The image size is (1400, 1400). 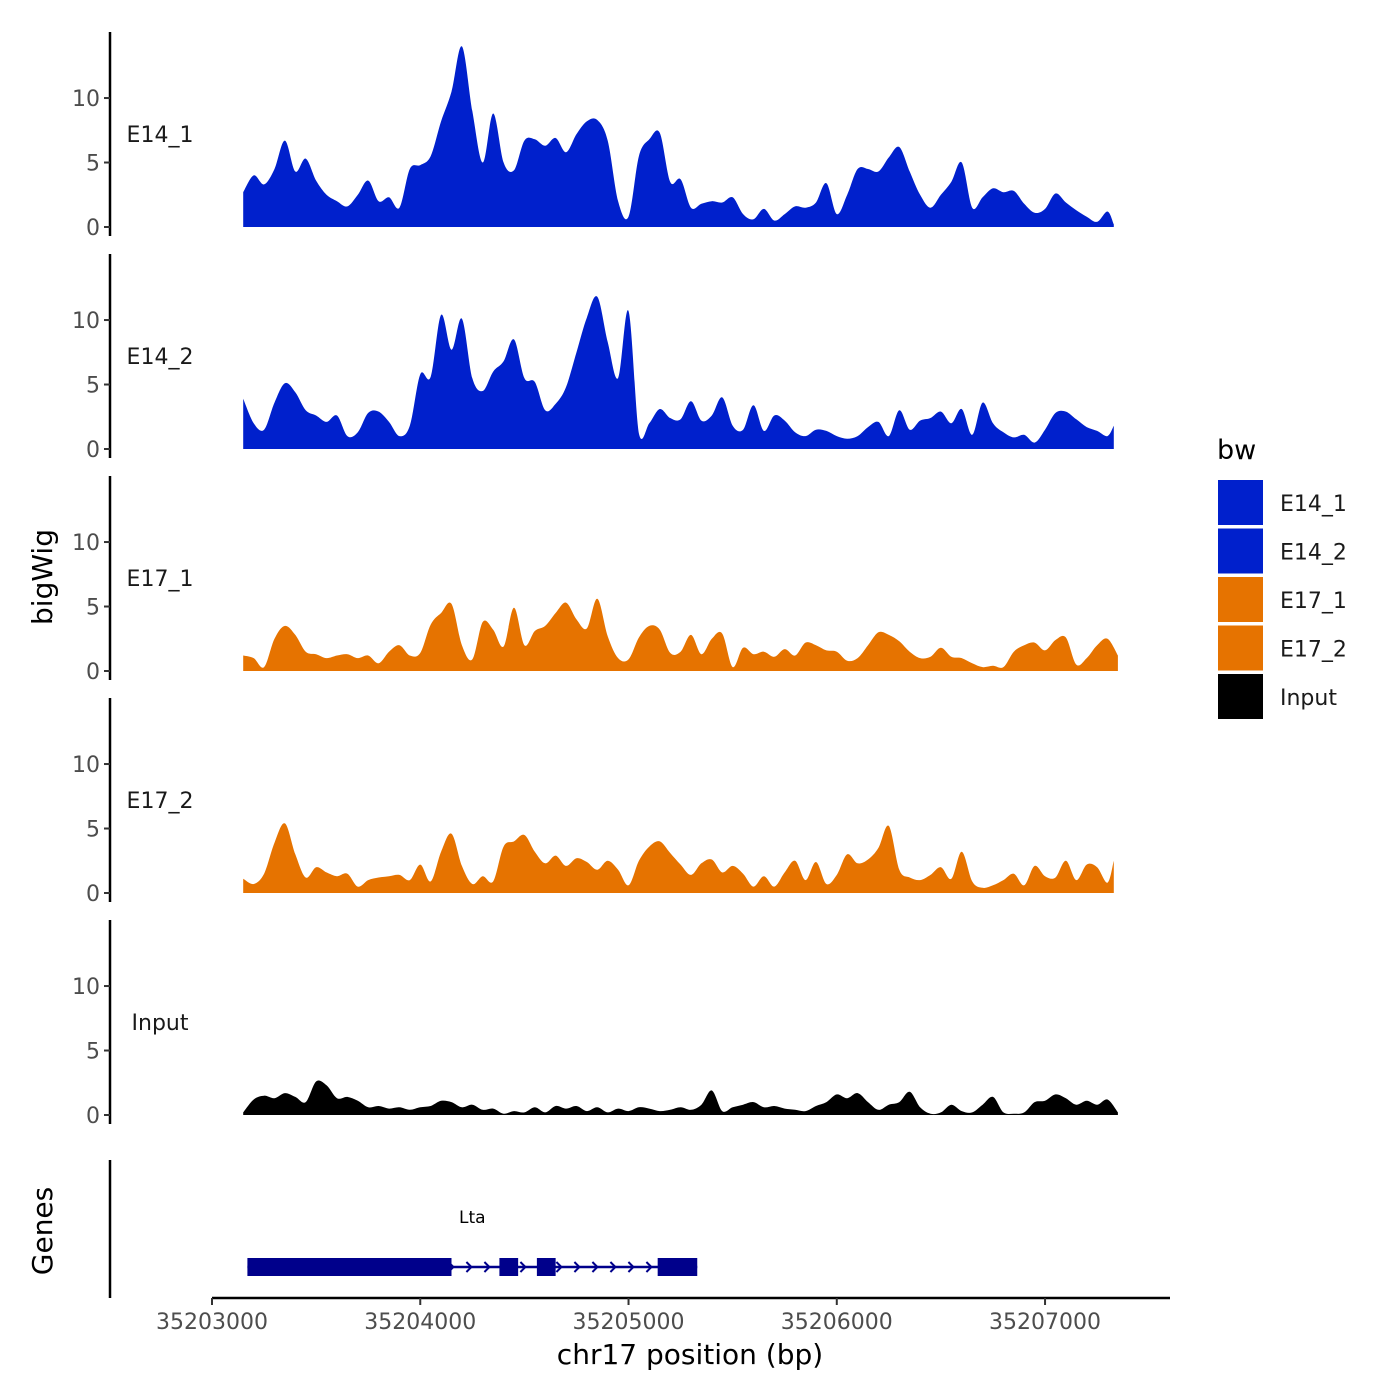 I want to click on signal-area-Input, so click(x=680, y=1097).